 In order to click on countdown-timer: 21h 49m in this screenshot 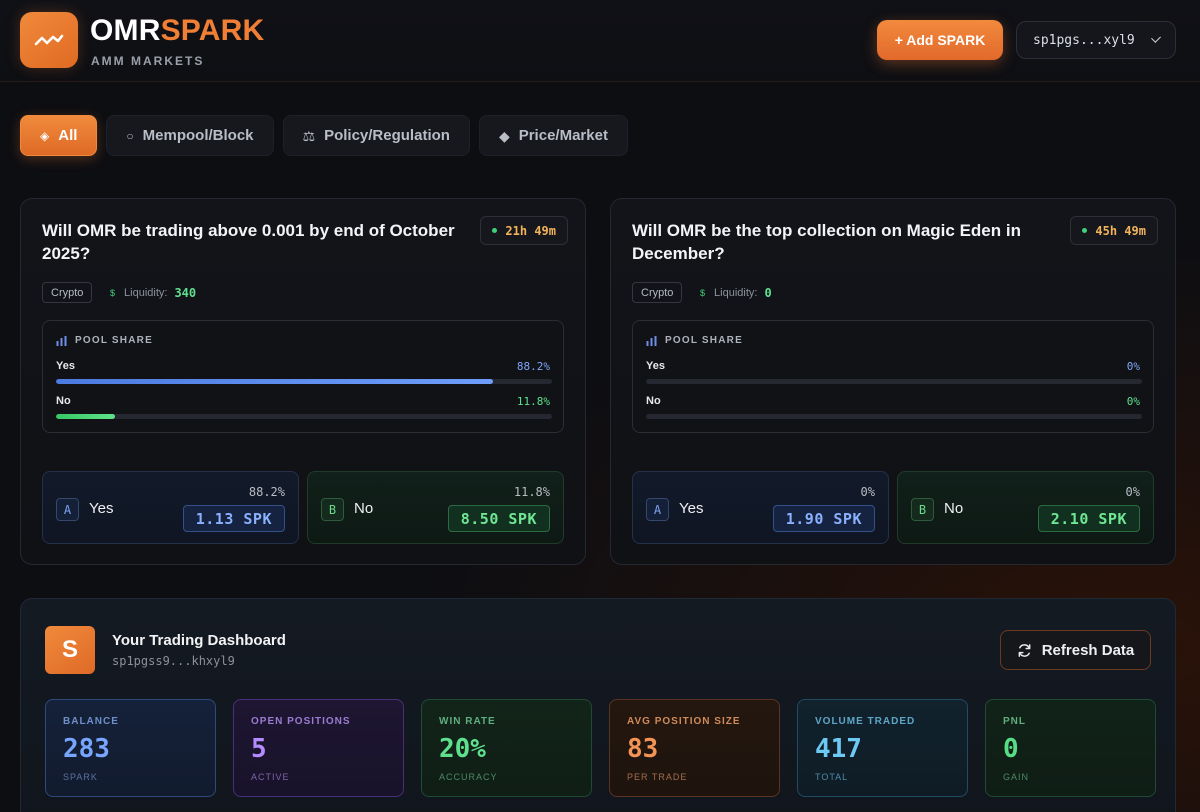, I will do `click(524, 230)`.